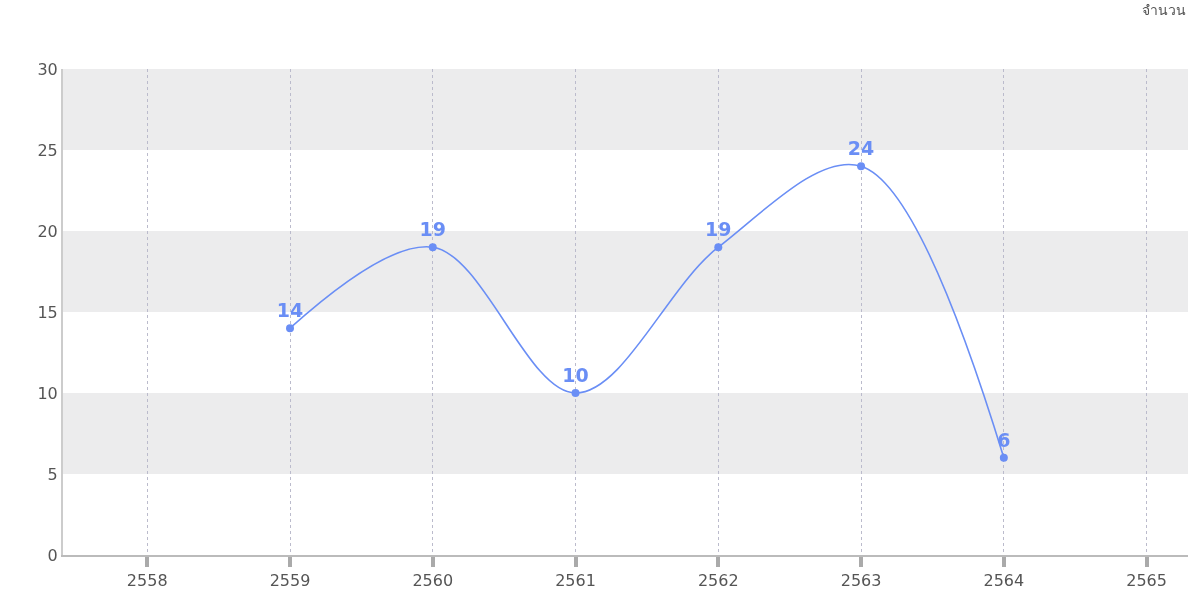 Image resolution: width=1195 pixels, height=612 pixels. Describe the element at coordinates (47, 393) in the screenshot. I see `y-tick-label: 10` at that location.